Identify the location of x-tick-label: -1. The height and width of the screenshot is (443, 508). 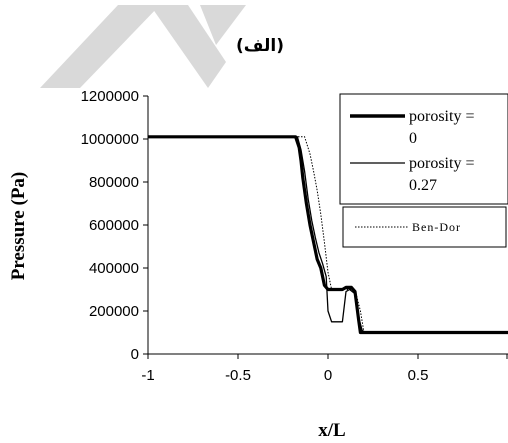
(147, 375).